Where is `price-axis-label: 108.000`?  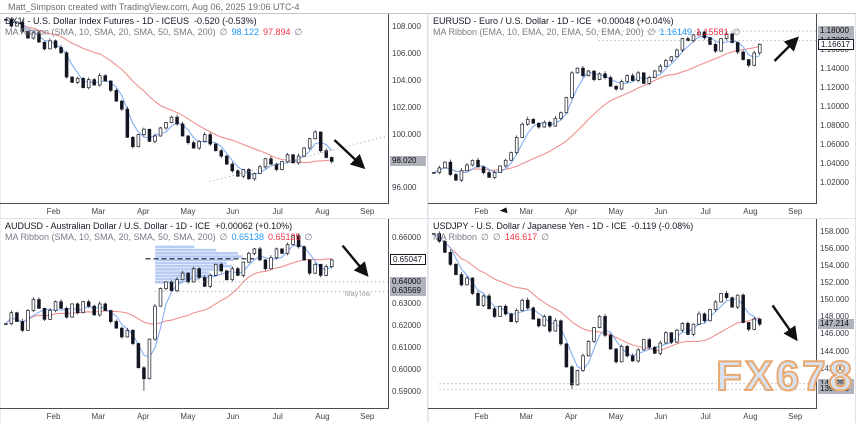 price-axis-label: 108.000 is located at coordinates (406, 27).